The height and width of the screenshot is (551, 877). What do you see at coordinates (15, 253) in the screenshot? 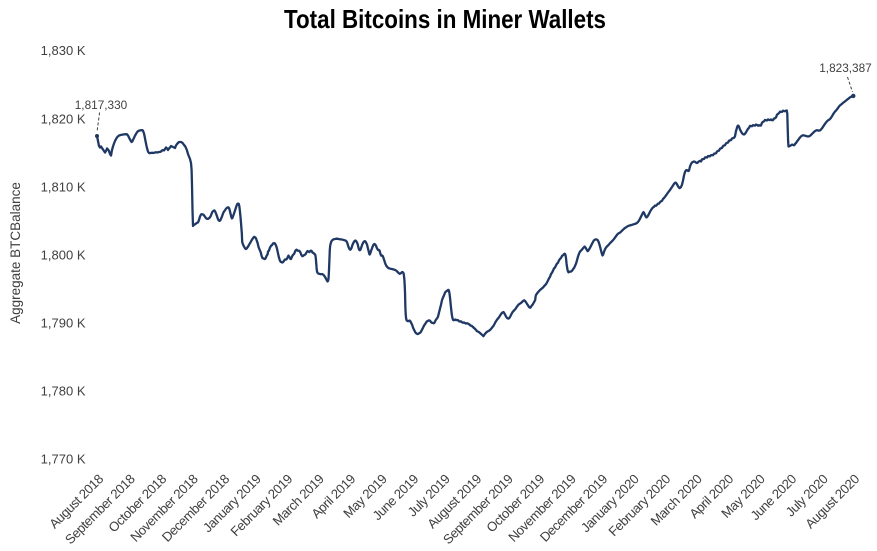
I see `svg-text: Aggregate BTCBalance` at bounding box center [15, 253].